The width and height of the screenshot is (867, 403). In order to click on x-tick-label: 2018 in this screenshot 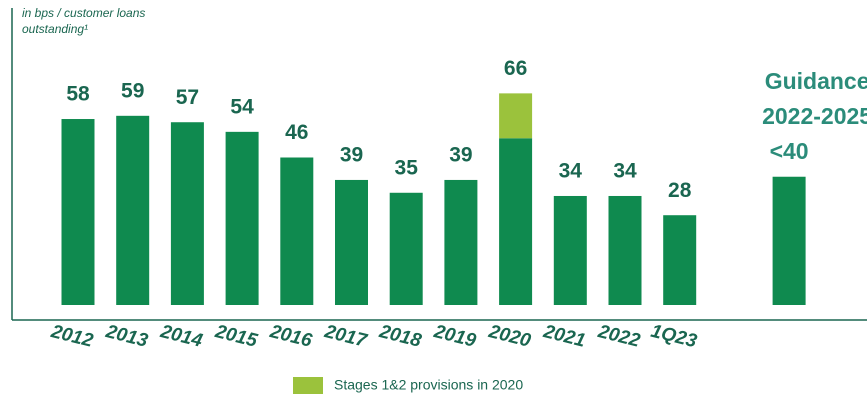, I will do `click(399, 336)`.